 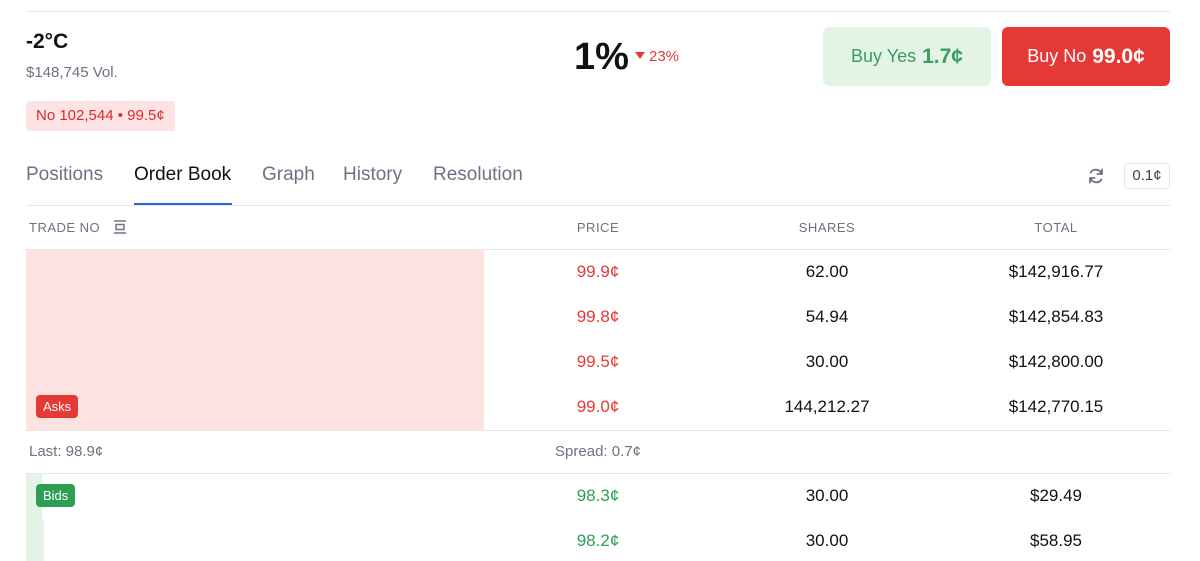 What do you see at coordinates (1056, 227) in the screenshot?
I see `column-header: TOTAL` at bounding box center [1056, 227].